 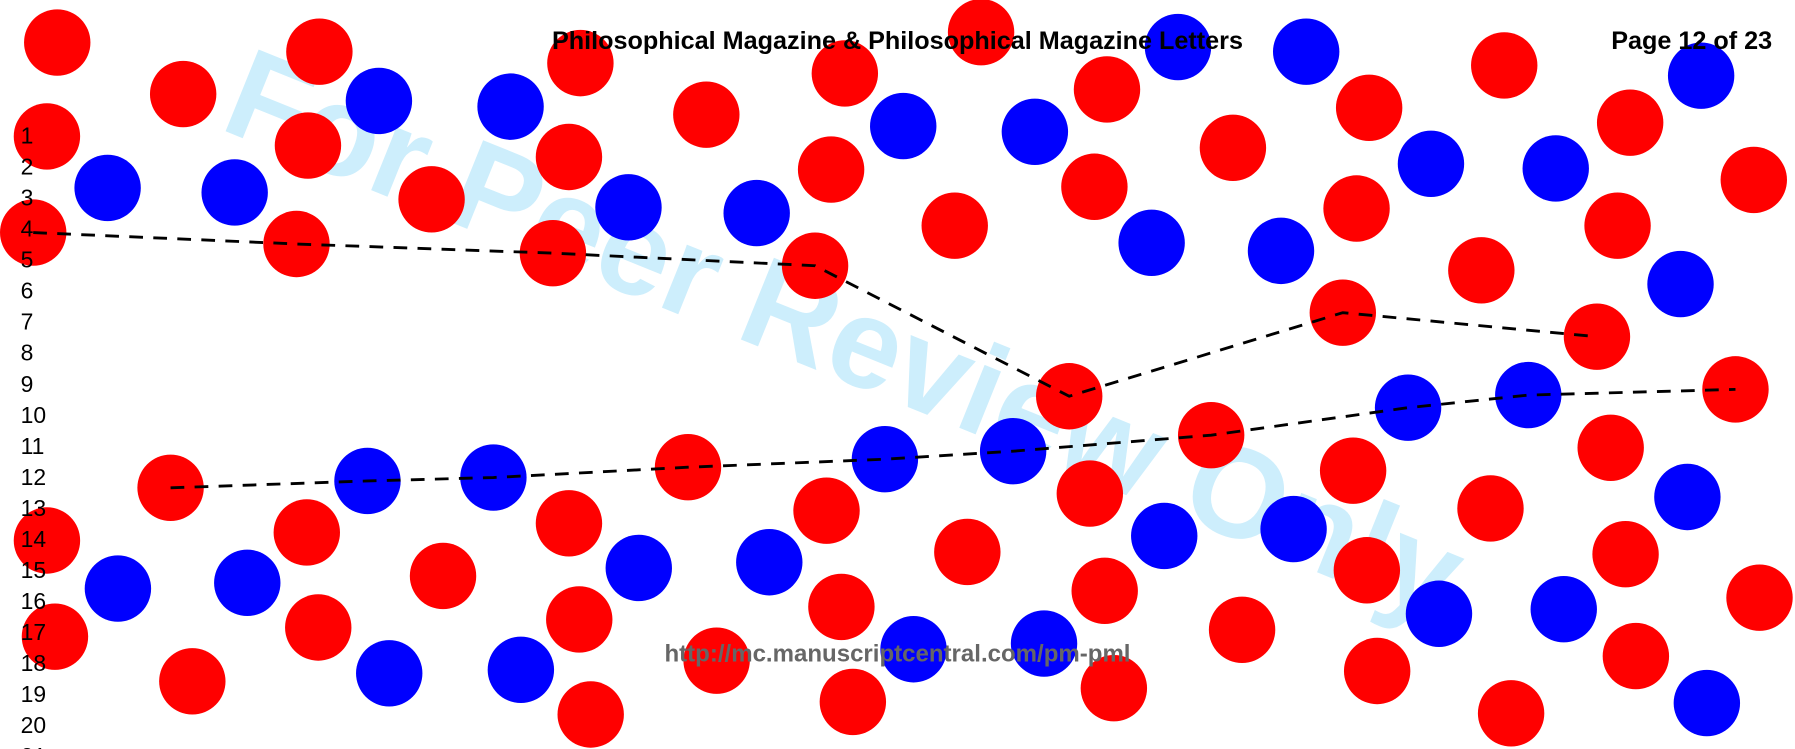 What do you see at coordinates (33, 746) in the screenshot?
I see `line-number: 21` at bounding box center [33, 746].